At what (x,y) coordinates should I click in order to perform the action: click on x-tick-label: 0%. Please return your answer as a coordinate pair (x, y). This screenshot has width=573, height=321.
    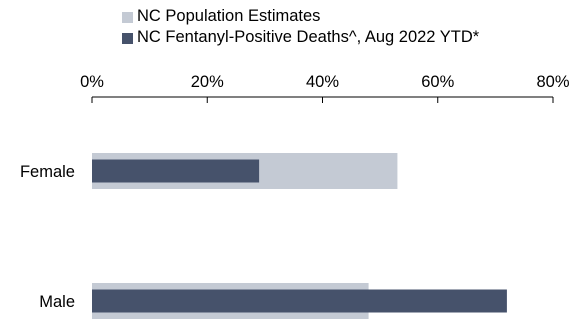
    Looking at the image, I should click on (92, 82).